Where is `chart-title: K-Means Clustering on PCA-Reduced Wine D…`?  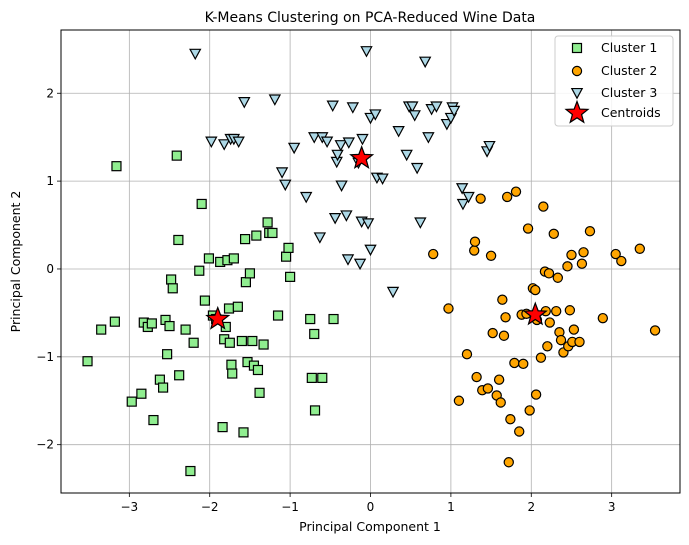
chart-title: K-Means Clustering on PCA-Reduced Wine D… is located at coordinates (370, 18).